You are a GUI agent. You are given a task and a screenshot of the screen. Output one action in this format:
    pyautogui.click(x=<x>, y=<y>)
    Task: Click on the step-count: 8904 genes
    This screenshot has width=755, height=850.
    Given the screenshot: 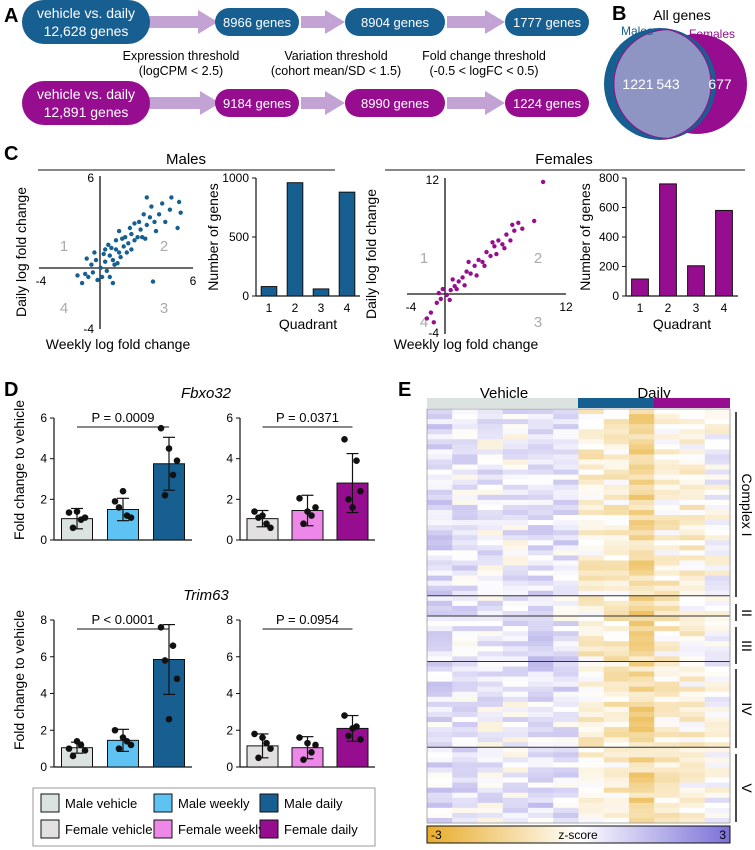 What is the action you would take?
    pyautogui.click(x=395, y=22)
    